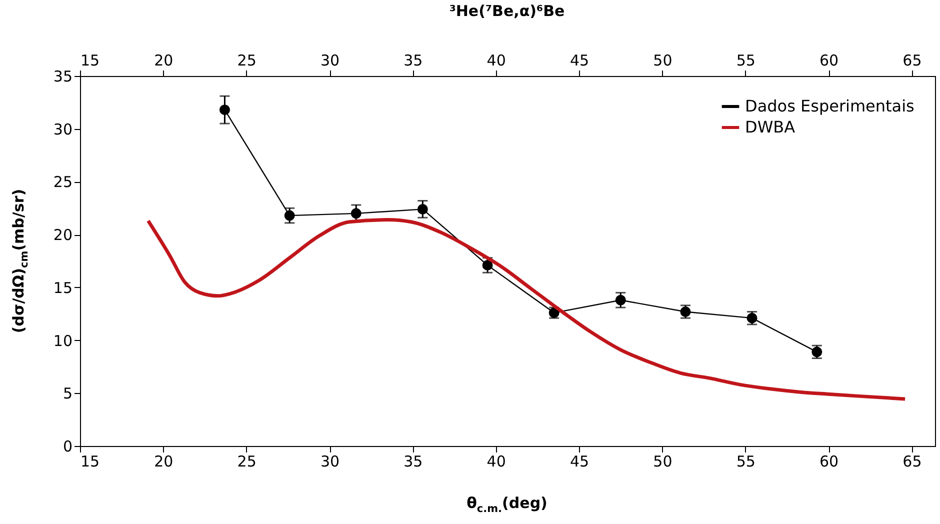 Image resolution: width=940 pixels, height=524 pixels. What do you see at coordinates (164, 61) in the screenshot?
I see `x2-tick-label: 20` at bounding box center [164, 61].